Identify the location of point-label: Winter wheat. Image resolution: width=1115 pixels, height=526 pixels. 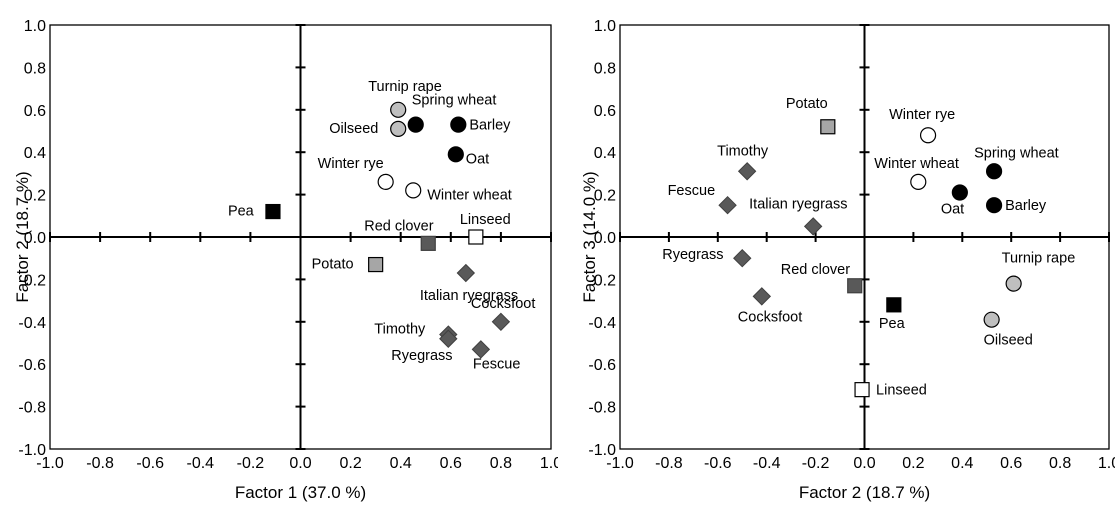
(469, 195).